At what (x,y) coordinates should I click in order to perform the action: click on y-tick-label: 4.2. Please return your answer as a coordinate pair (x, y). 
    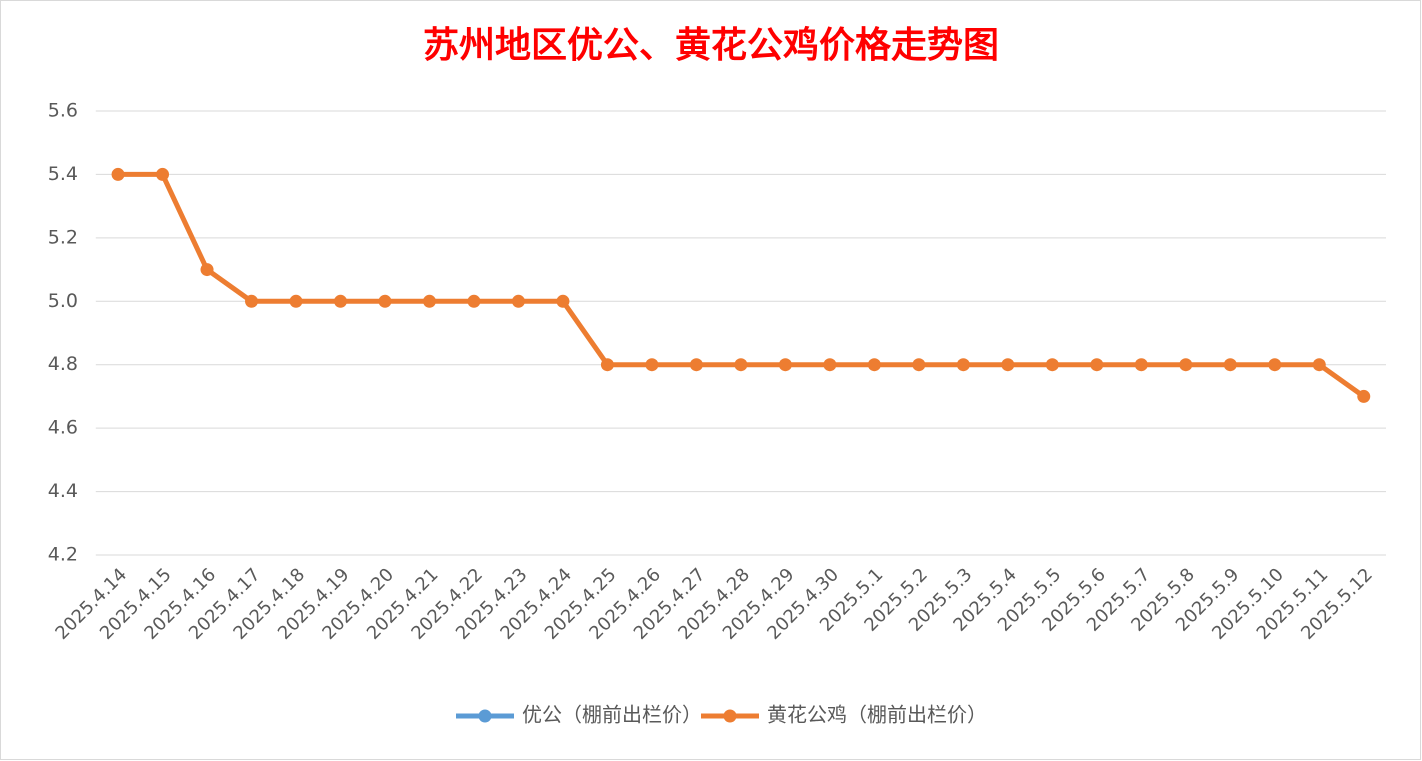
    Looking at the image, I should click on (63, 555).